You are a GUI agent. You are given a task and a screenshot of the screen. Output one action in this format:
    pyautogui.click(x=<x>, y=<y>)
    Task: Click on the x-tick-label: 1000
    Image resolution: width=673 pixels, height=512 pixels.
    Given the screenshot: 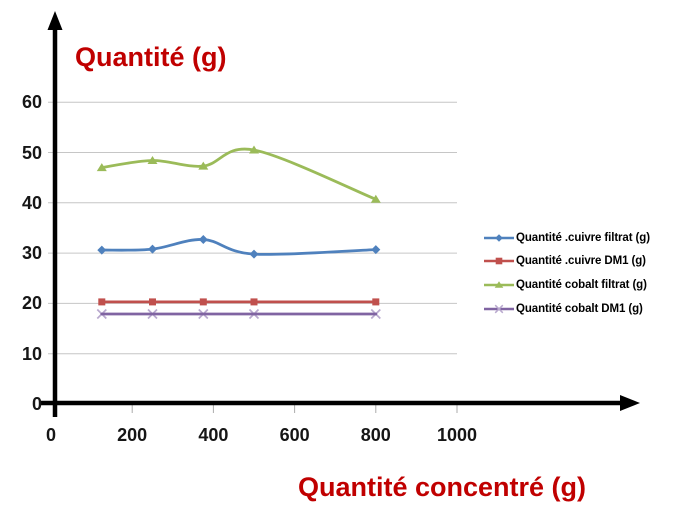 What is the action you would take?
    pyautogui.click(x=457, y=435)
    